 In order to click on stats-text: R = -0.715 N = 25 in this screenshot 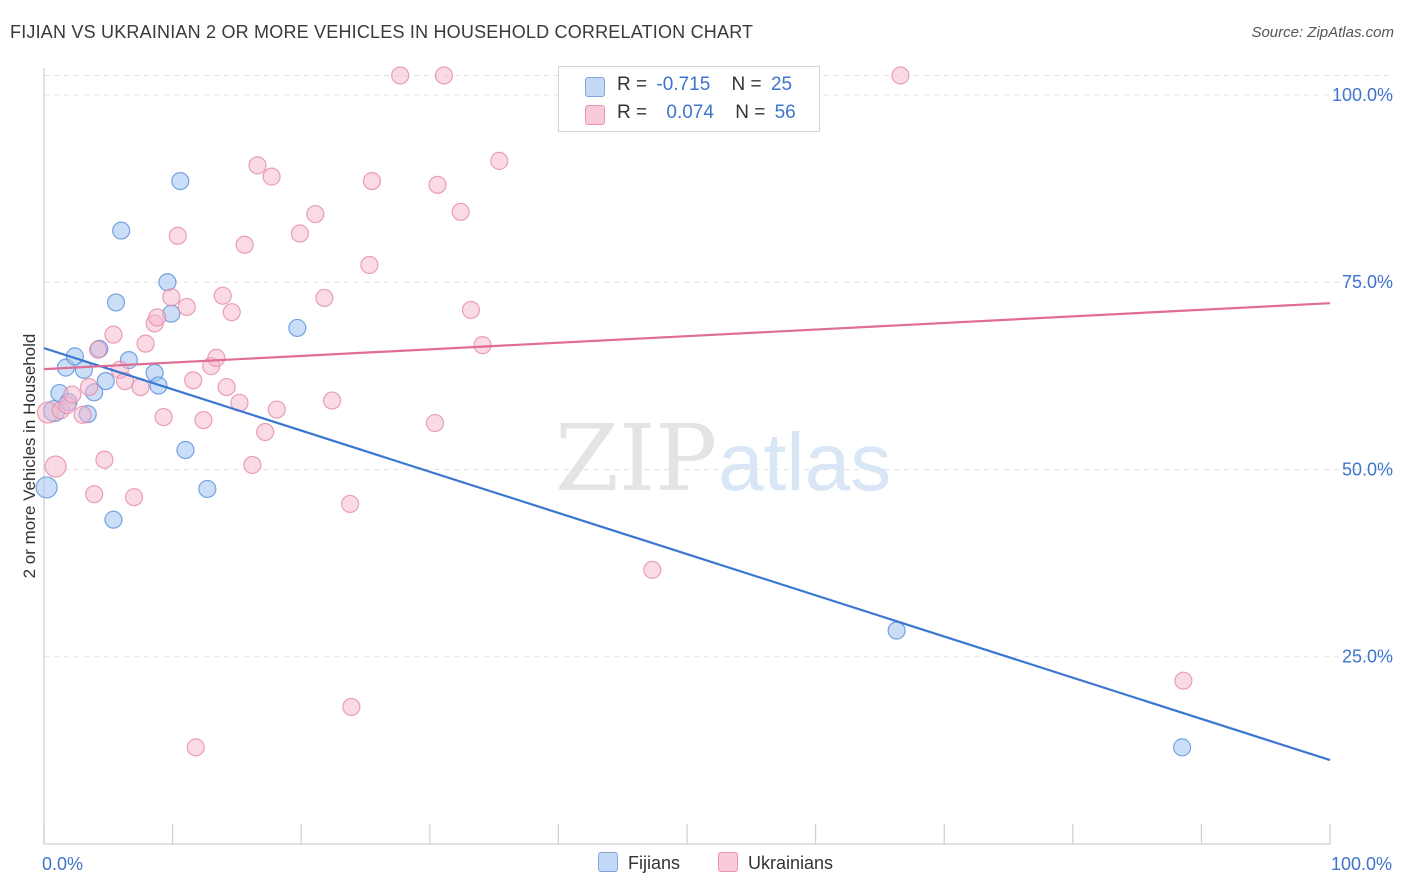, I will do `click(704, 85)`.